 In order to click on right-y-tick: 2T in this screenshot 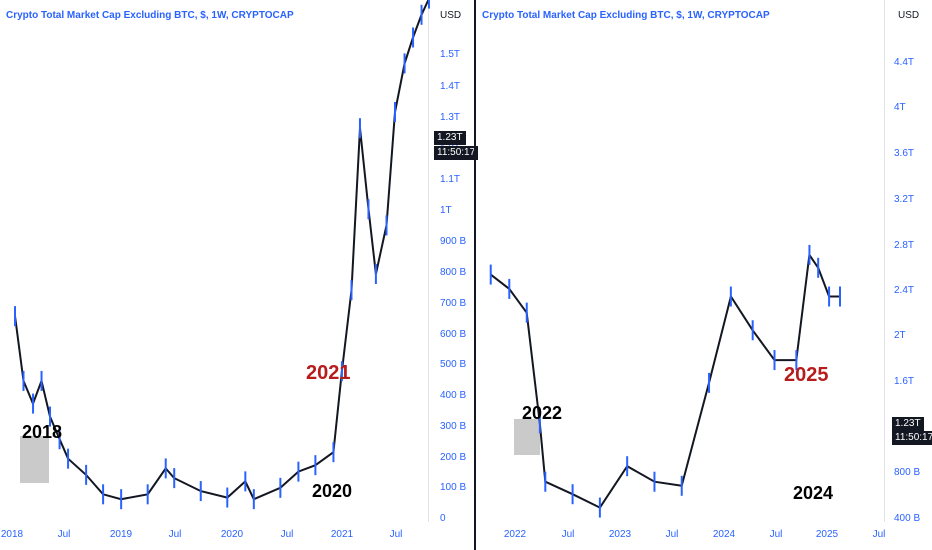, I will do `click(900, 335)`.